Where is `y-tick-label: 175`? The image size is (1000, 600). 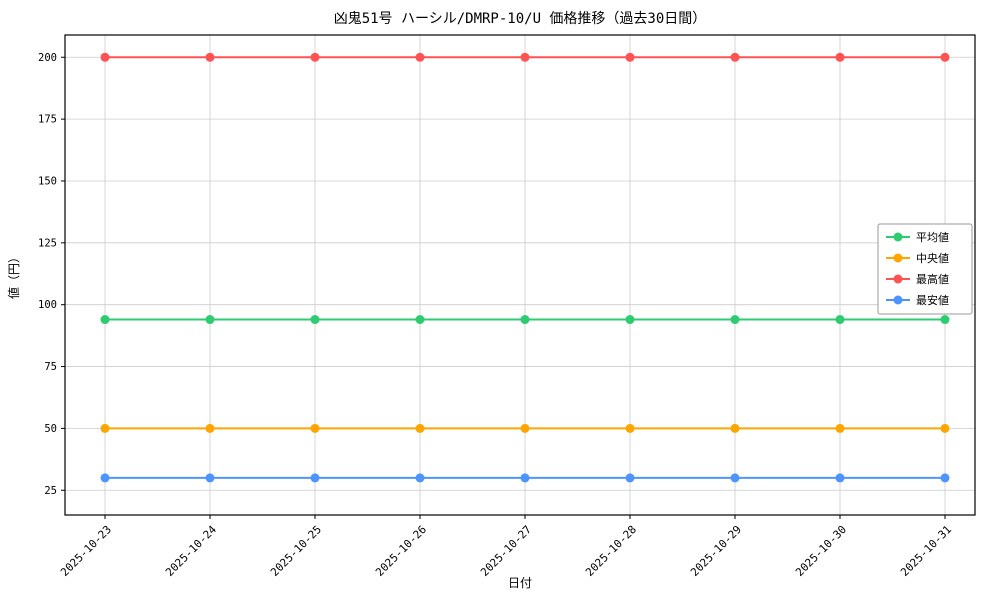 y-tick-label: 175 is located at coordinates (47, 120).